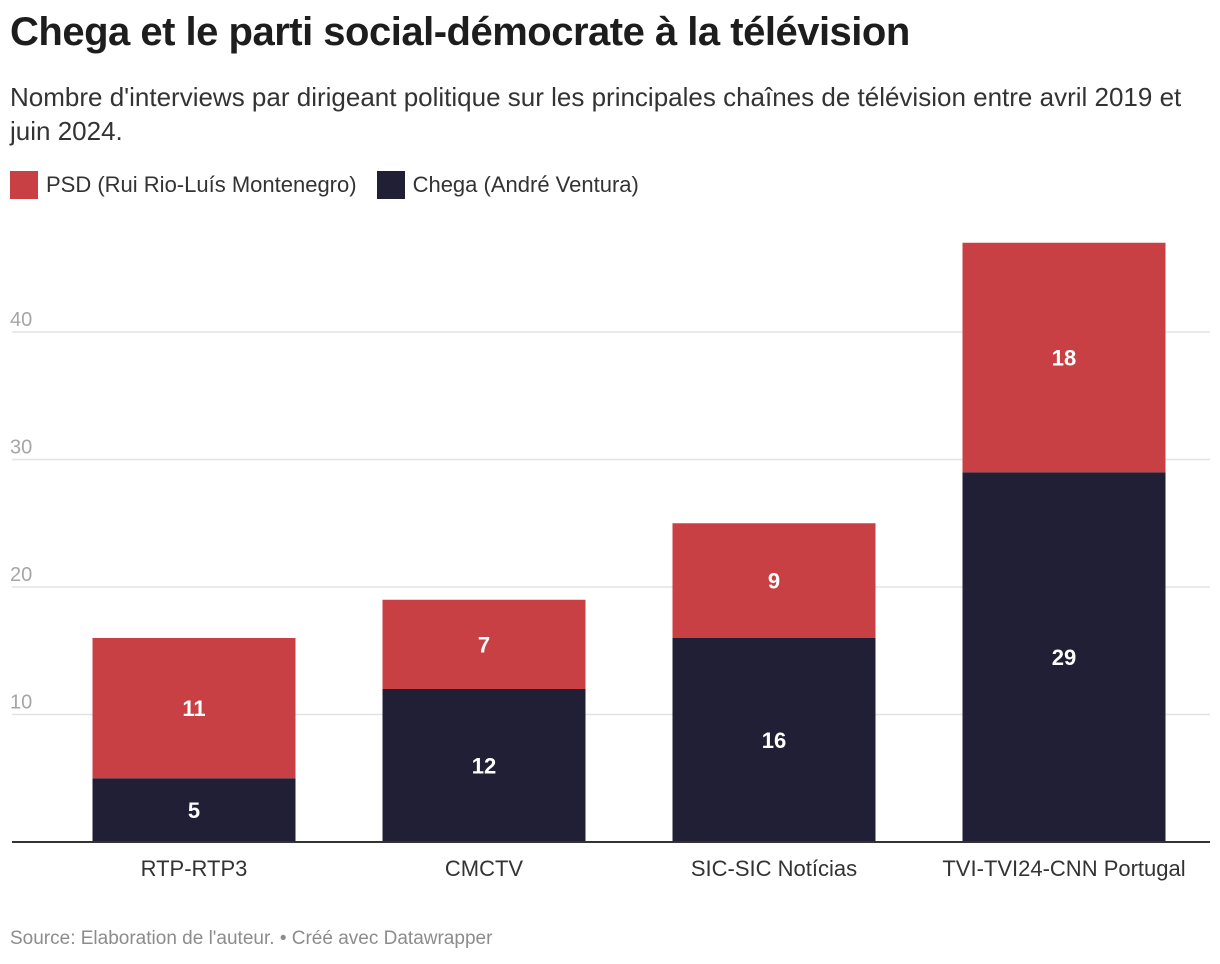 The image size is (1220, 964). I want to click on legend-item-psd: PSD (Rui Rio-Luís Montenegro), so click(183, 185).